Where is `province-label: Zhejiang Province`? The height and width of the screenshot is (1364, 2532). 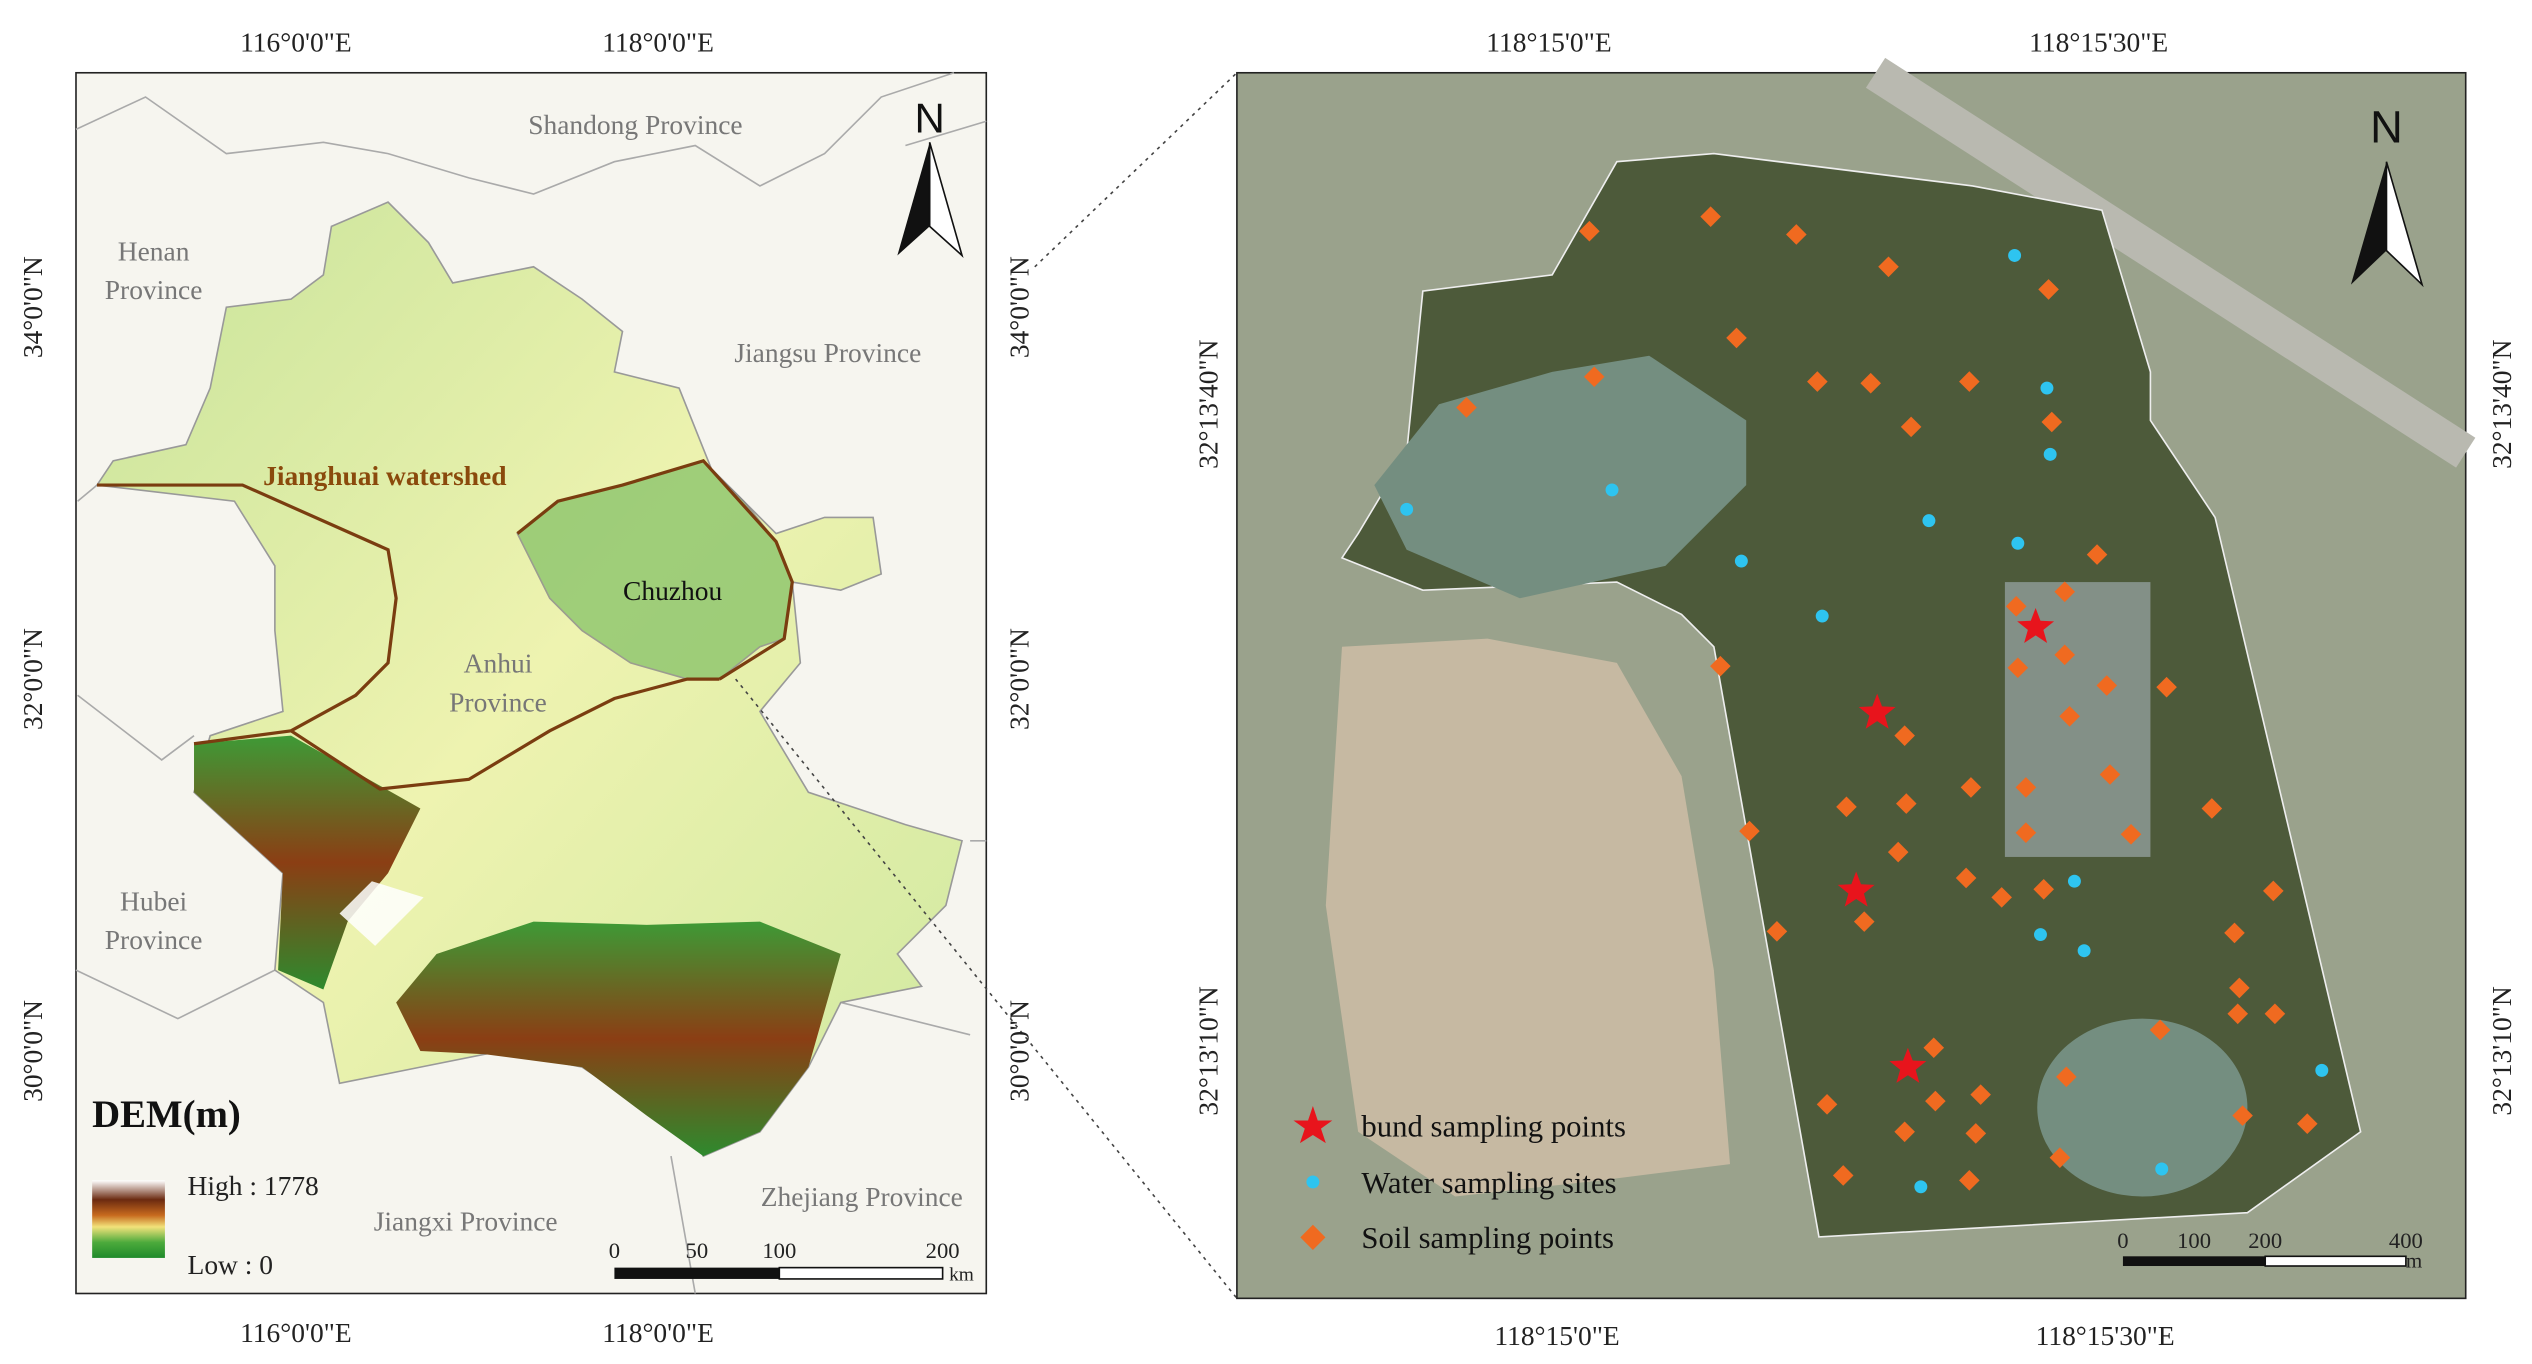 province-label: Zhejiang Province is located at coordinates (862, 1197).